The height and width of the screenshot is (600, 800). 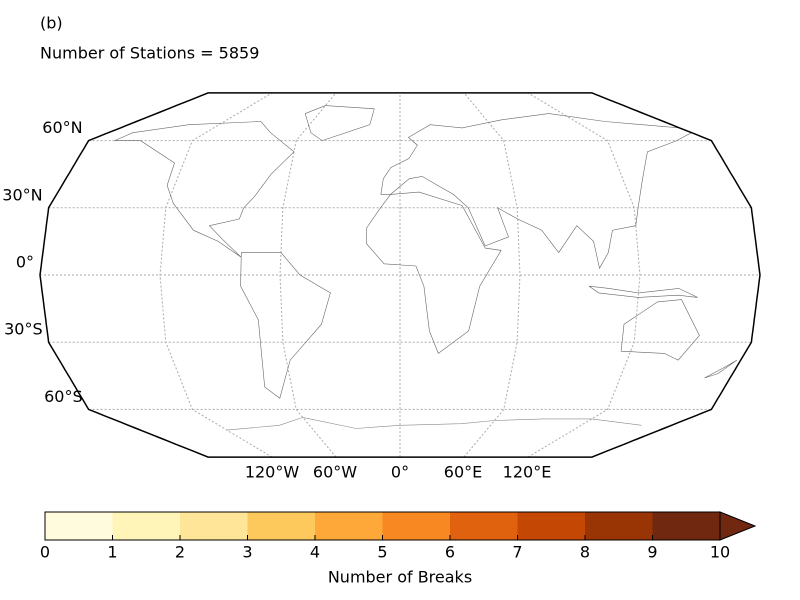 I want to click on lon-label: 120°E, so click(x=527, y=472).